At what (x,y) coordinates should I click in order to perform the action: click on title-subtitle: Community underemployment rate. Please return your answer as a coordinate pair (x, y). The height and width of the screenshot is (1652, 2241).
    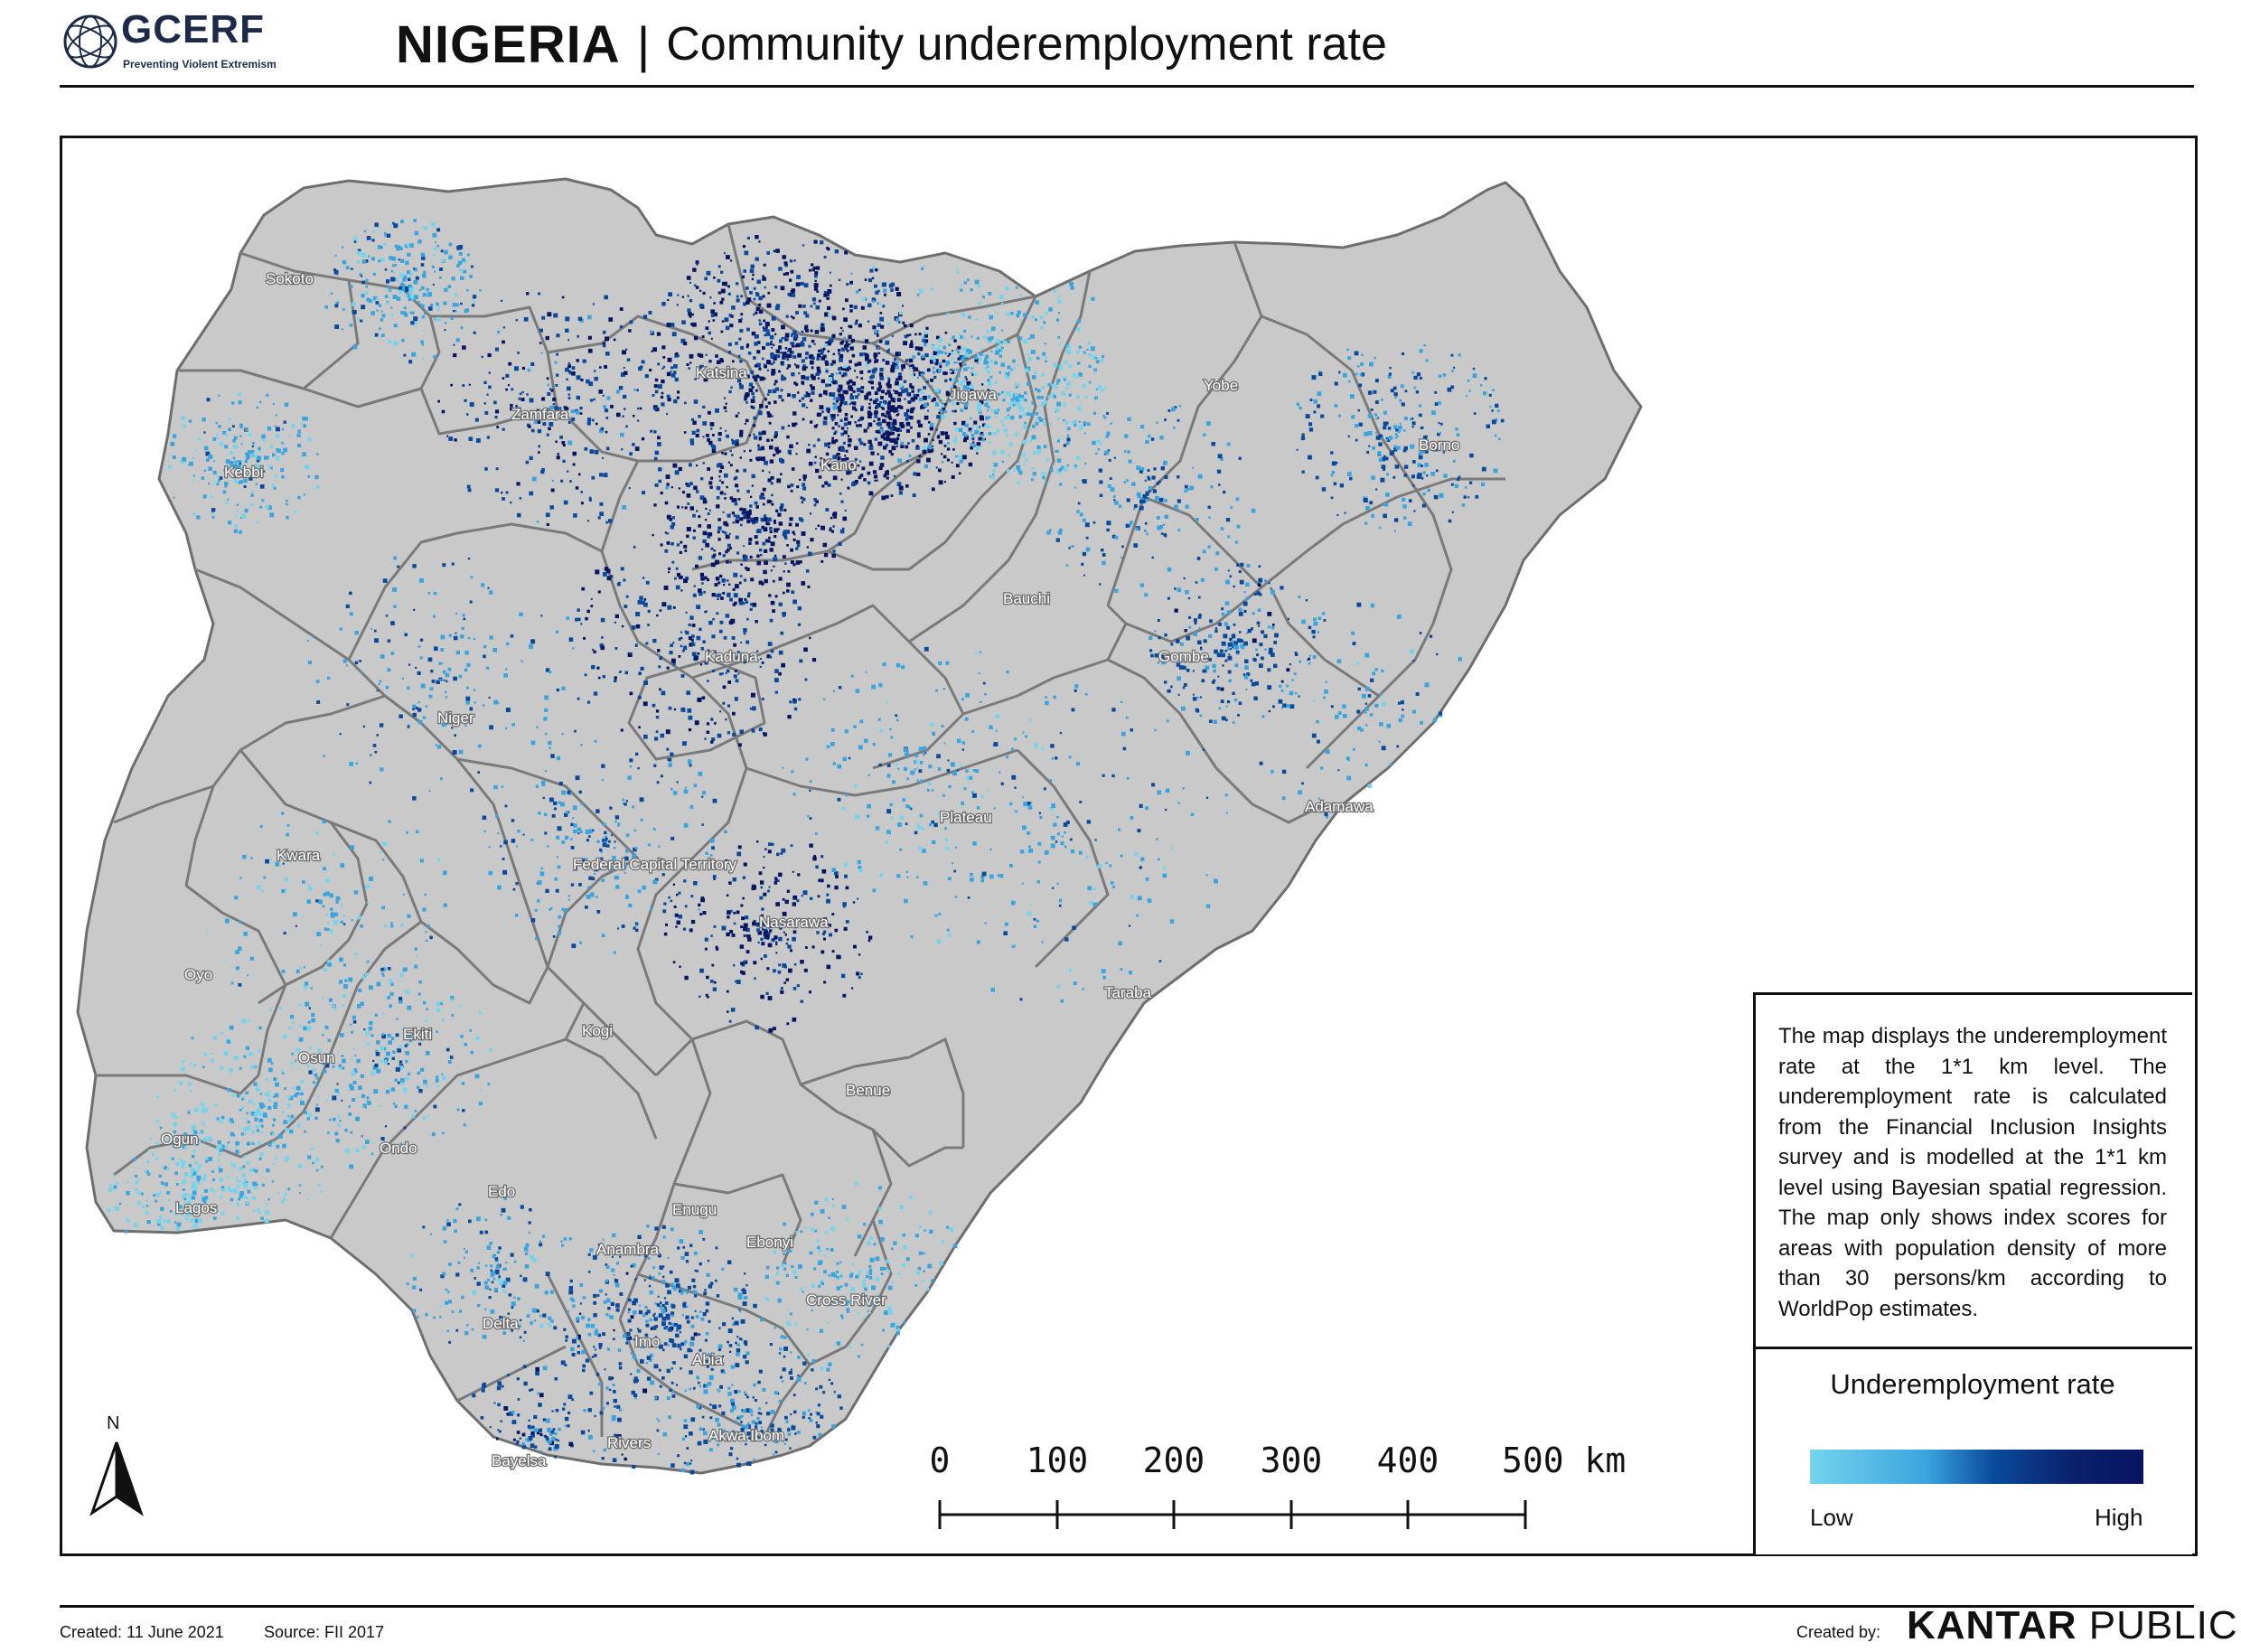
    Looking at the image, I should click on (1026, 44).